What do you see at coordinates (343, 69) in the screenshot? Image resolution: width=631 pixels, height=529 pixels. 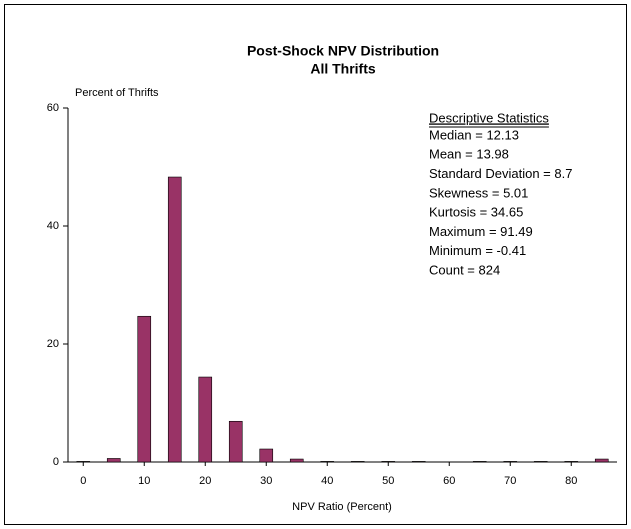 I see `chart-subtitle: All Thrifts` at bounding box center [343, 69].